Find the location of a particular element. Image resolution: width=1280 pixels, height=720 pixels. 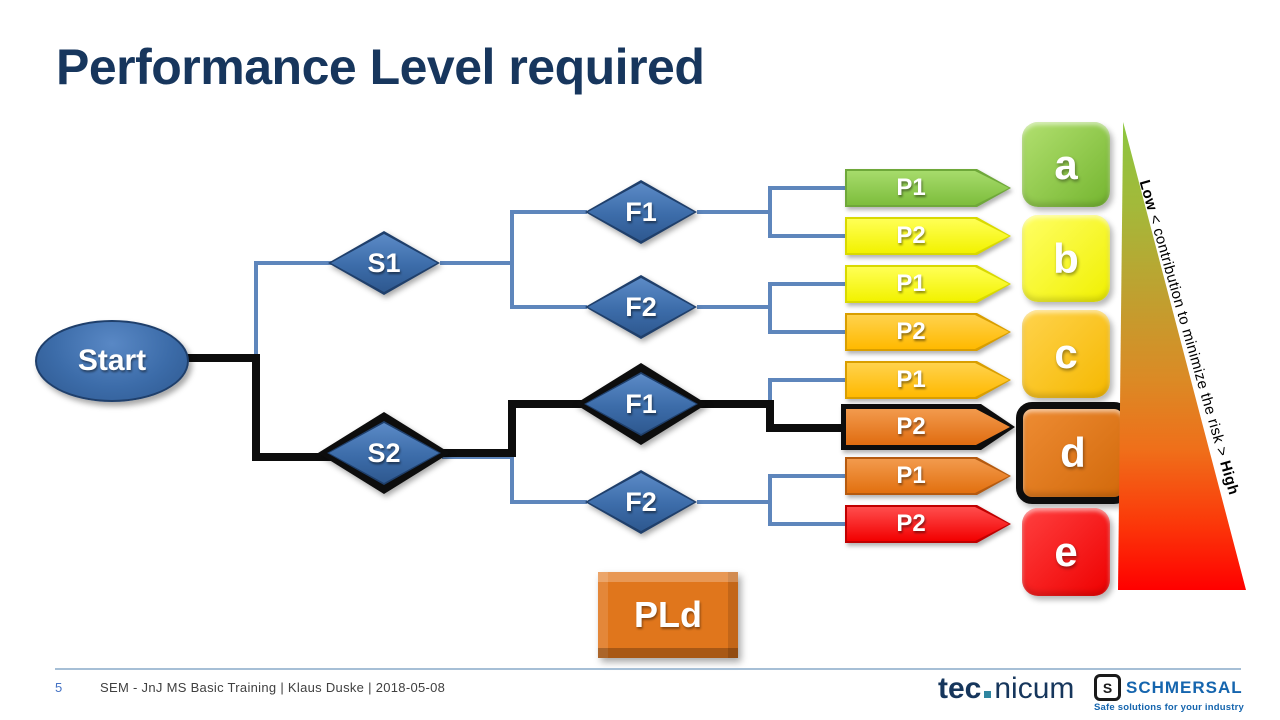

node-label: S2 is located at coordinates (384, 452).